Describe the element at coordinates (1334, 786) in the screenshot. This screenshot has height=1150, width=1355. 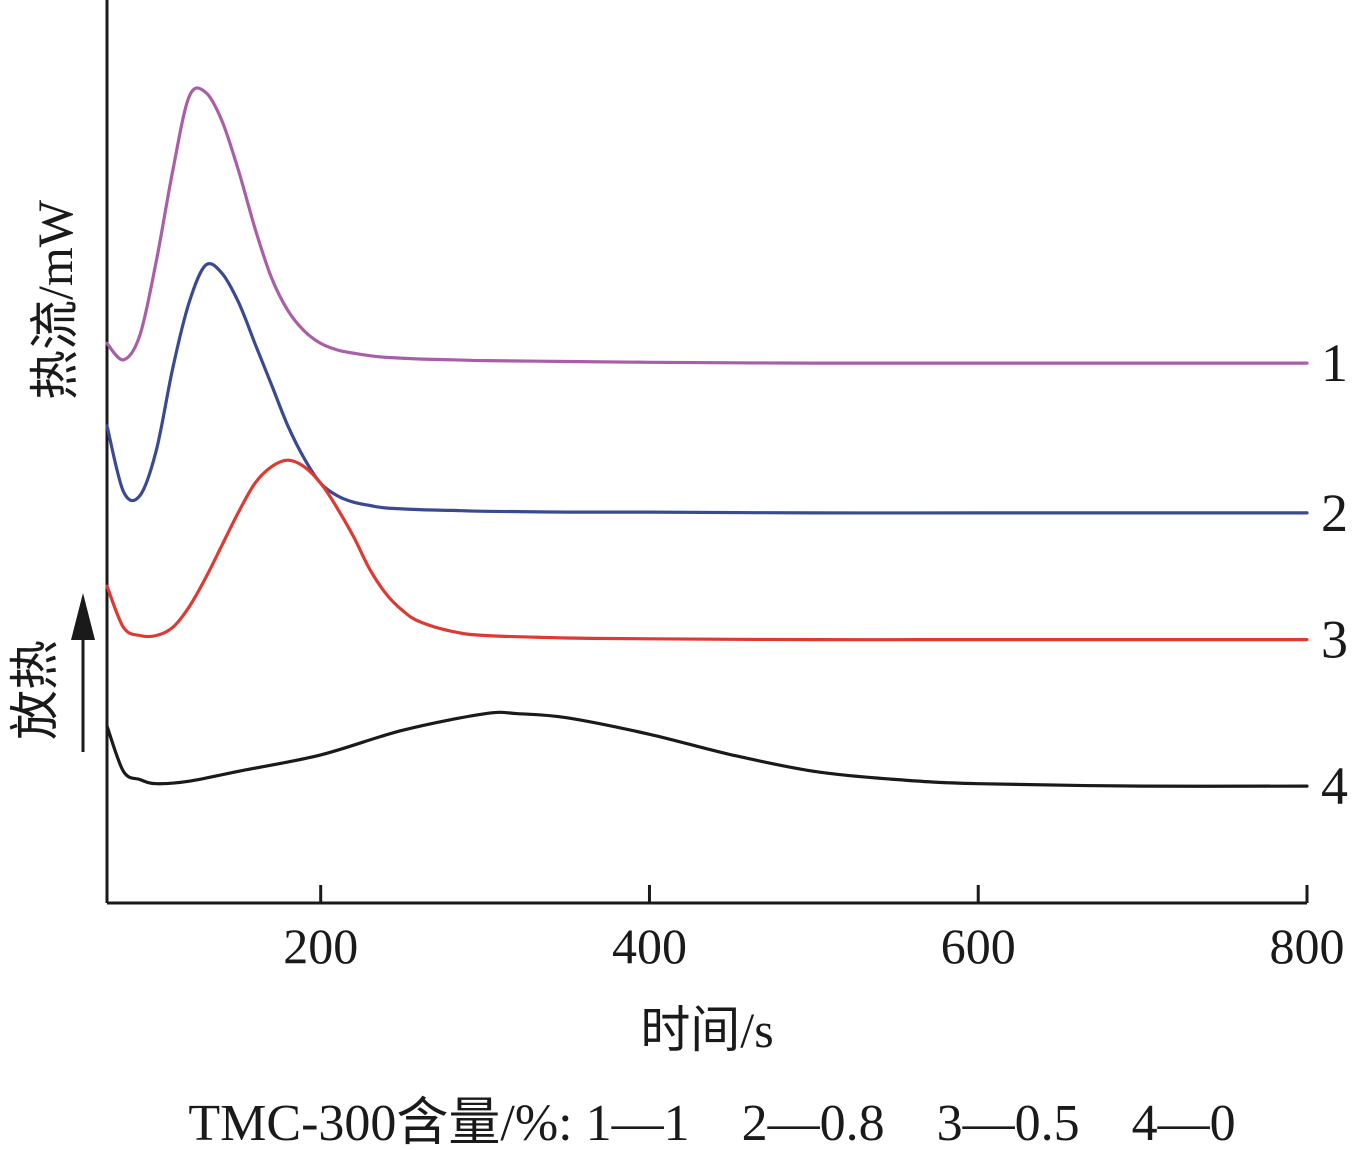
I see `series-label-4: 4` at that location.